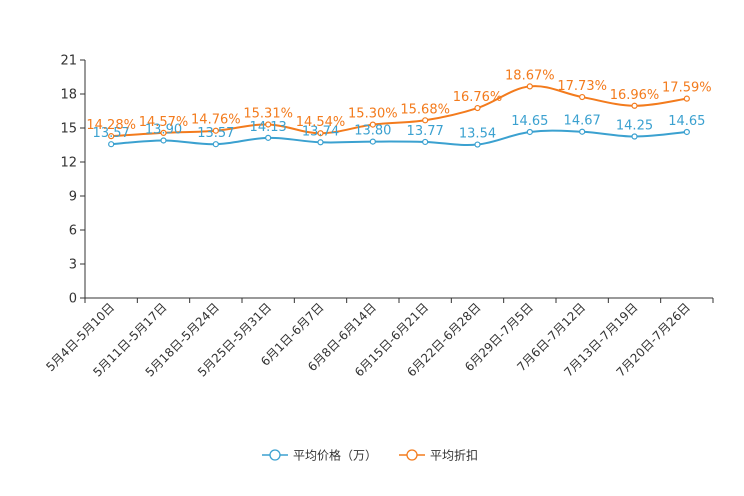 The image size is (744, 496). I want to click on series-2-data-label: 14.54%, so click(321, 122).